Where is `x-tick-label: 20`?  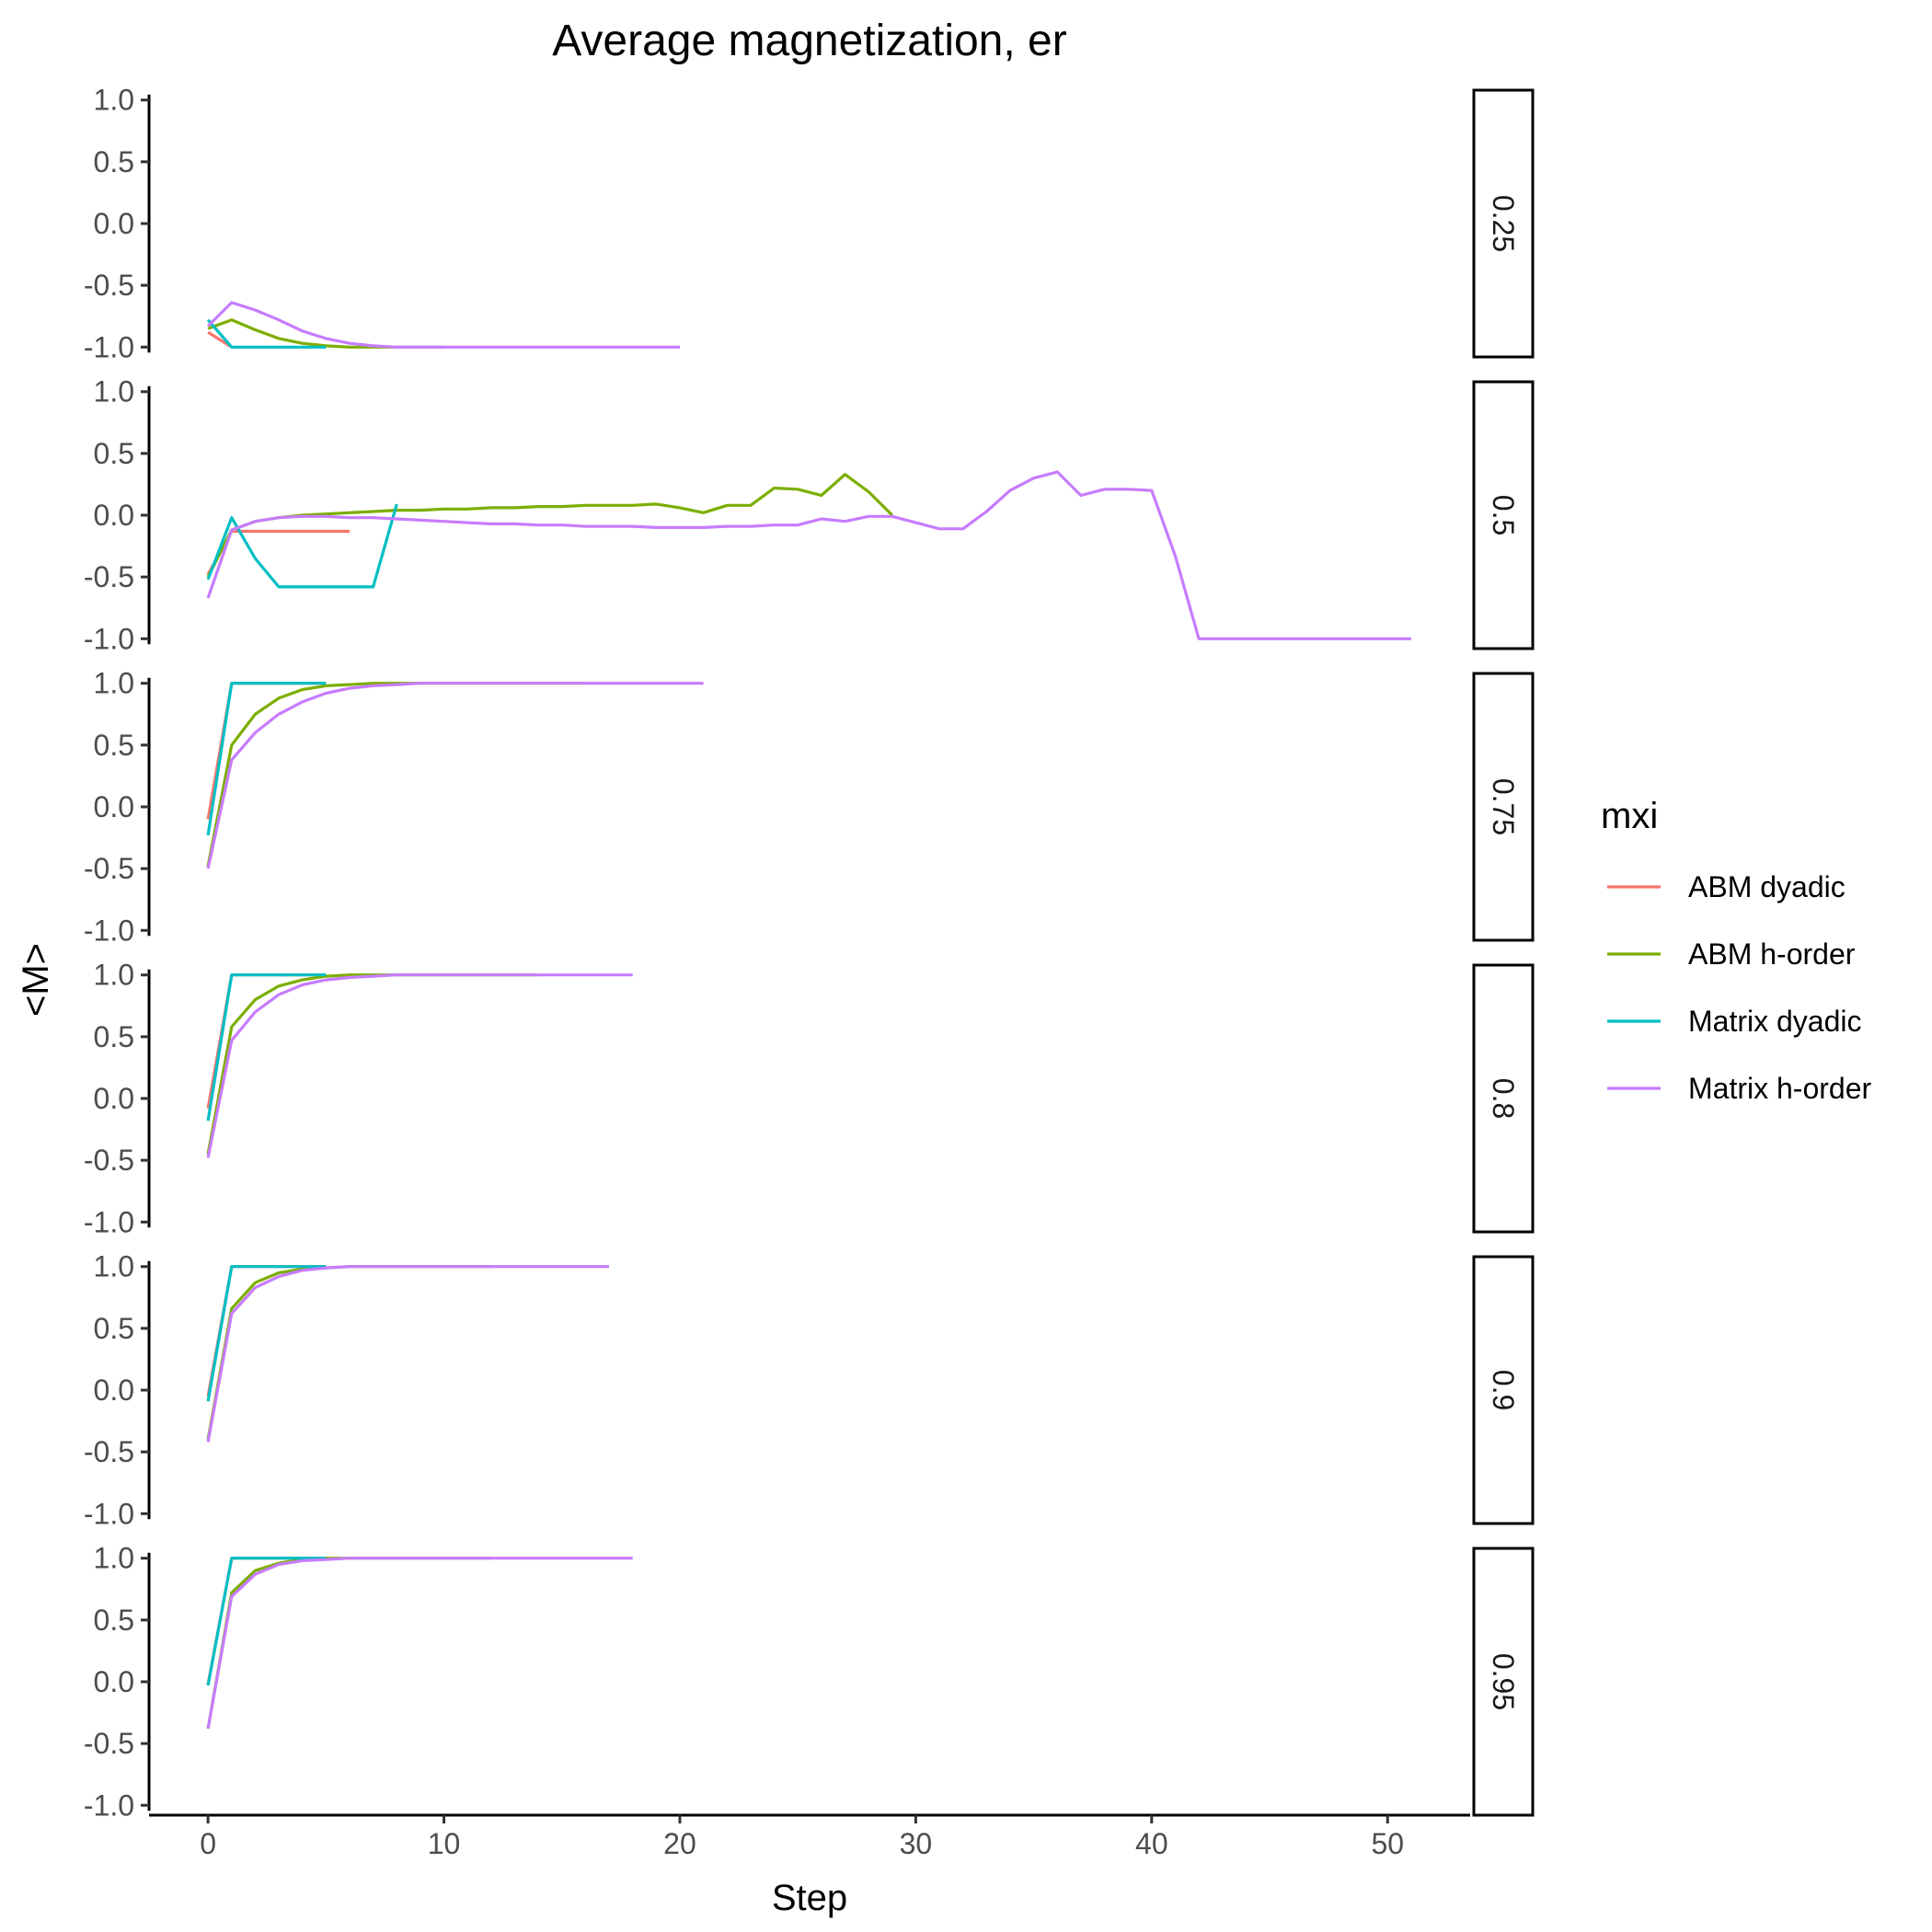
x-tick-label: 20 is located at coordinates (679, 1843).